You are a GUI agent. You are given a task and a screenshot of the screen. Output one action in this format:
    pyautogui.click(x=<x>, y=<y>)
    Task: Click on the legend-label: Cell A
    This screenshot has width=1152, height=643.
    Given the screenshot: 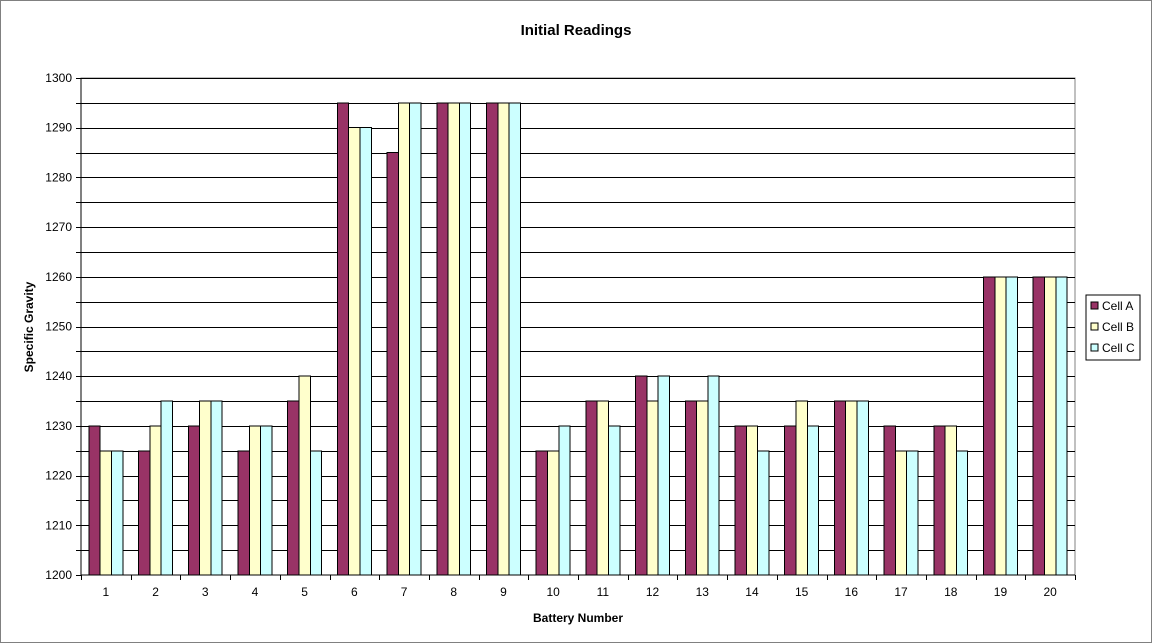 What is the action you would take?
    pyautogui.click(x=1117, y=306)
    